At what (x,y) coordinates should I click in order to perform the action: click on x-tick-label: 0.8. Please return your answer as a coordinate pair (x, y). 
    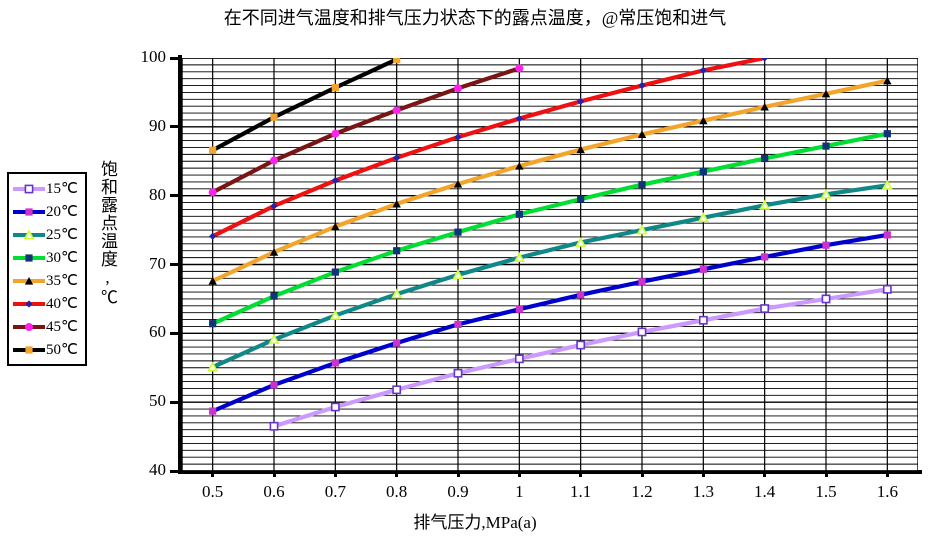
    Looking at the image, I should click on (397, 491).